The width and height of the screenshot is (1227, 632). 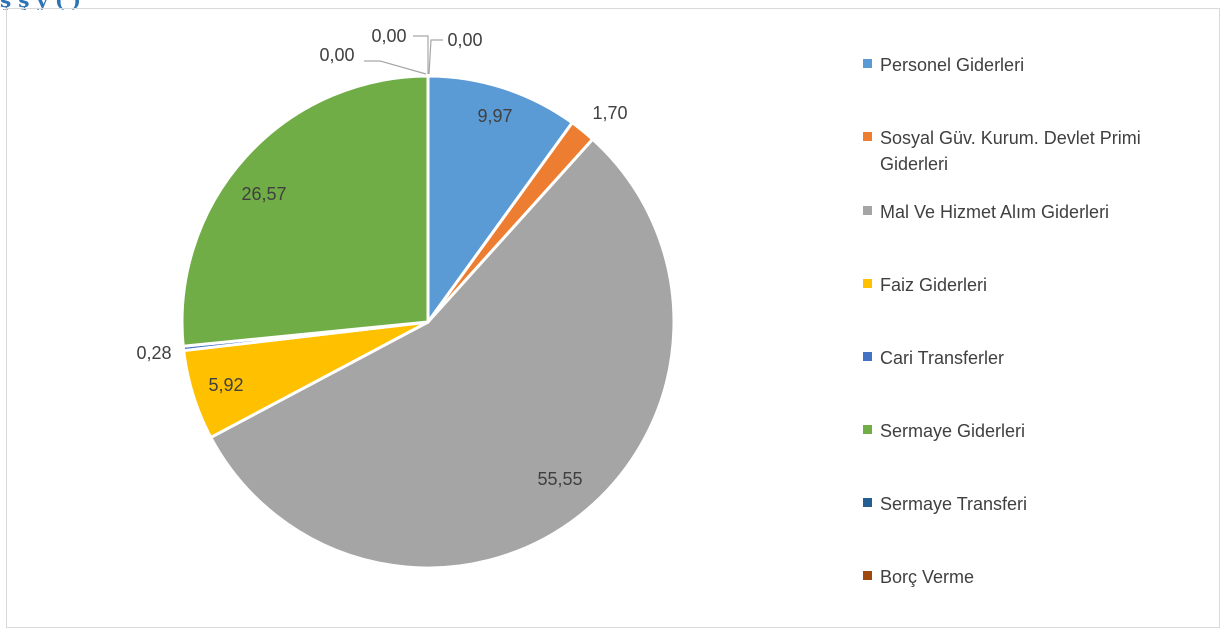 I want to click on legend-item: Sermaye Giderleri, so click(x=1031, y=431).